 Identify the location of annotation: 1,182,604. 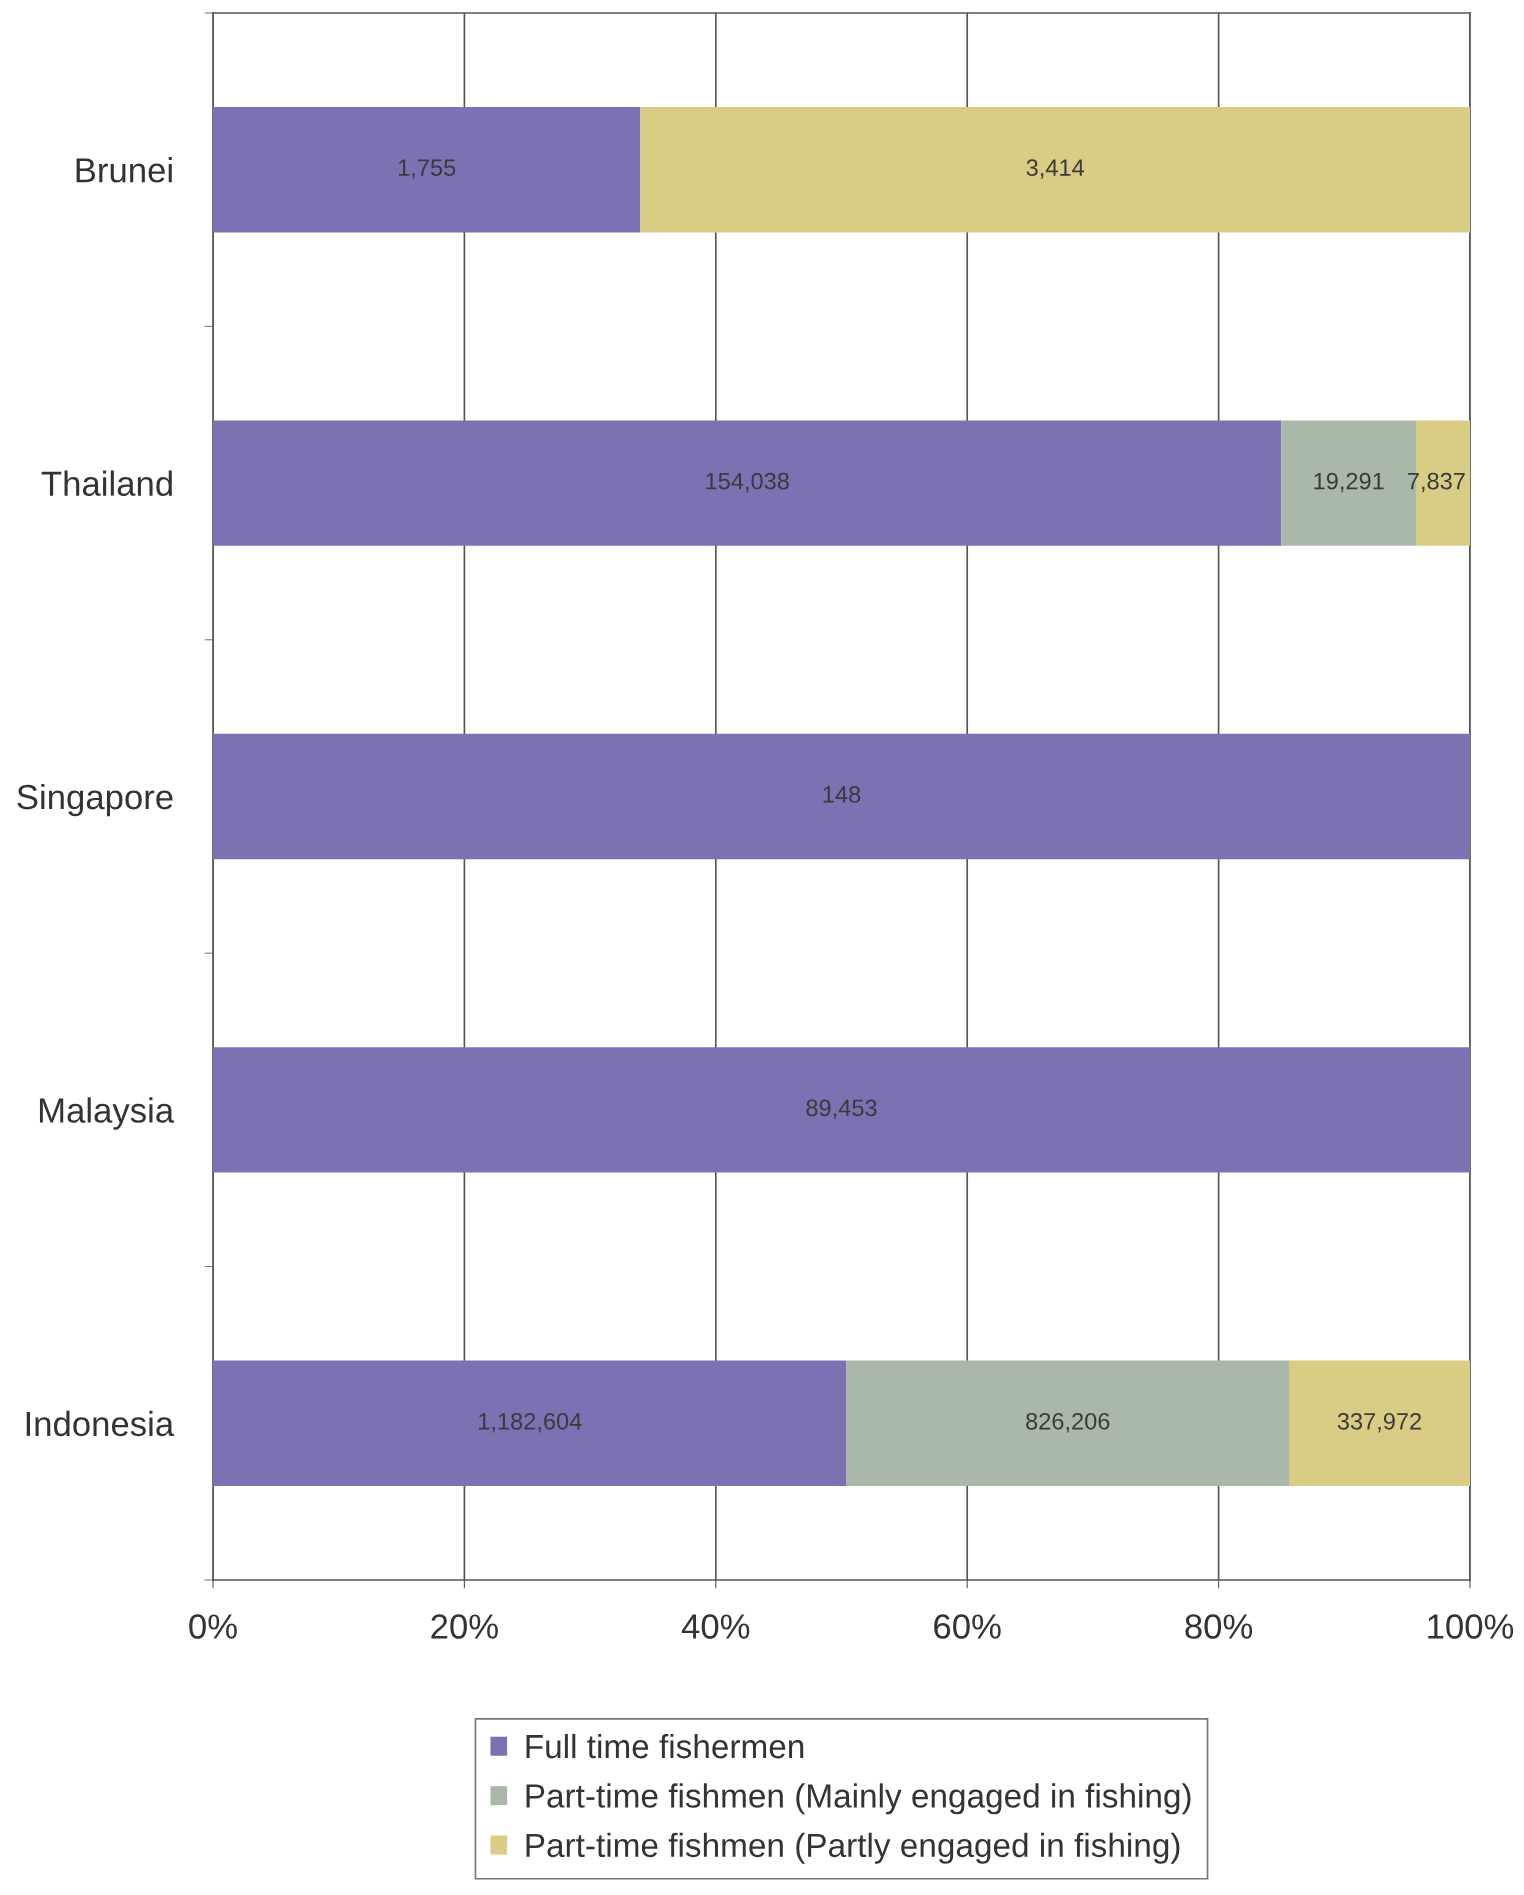
(530, 1422).